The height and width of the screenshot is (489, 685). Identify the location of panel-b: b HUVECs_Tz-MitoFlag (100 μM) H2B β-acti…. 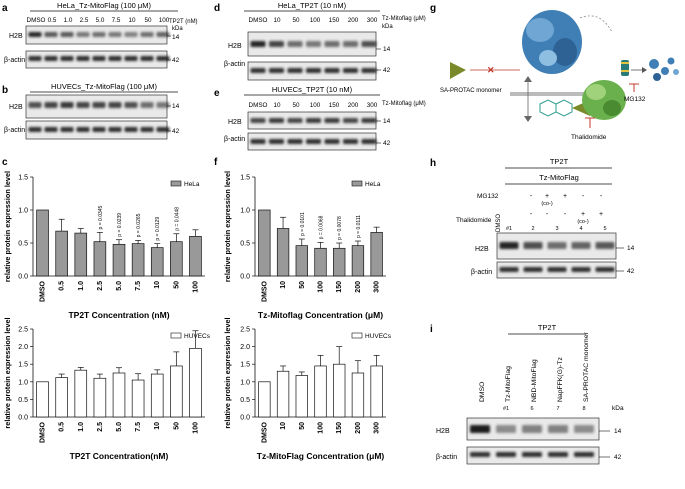
(91, 111).